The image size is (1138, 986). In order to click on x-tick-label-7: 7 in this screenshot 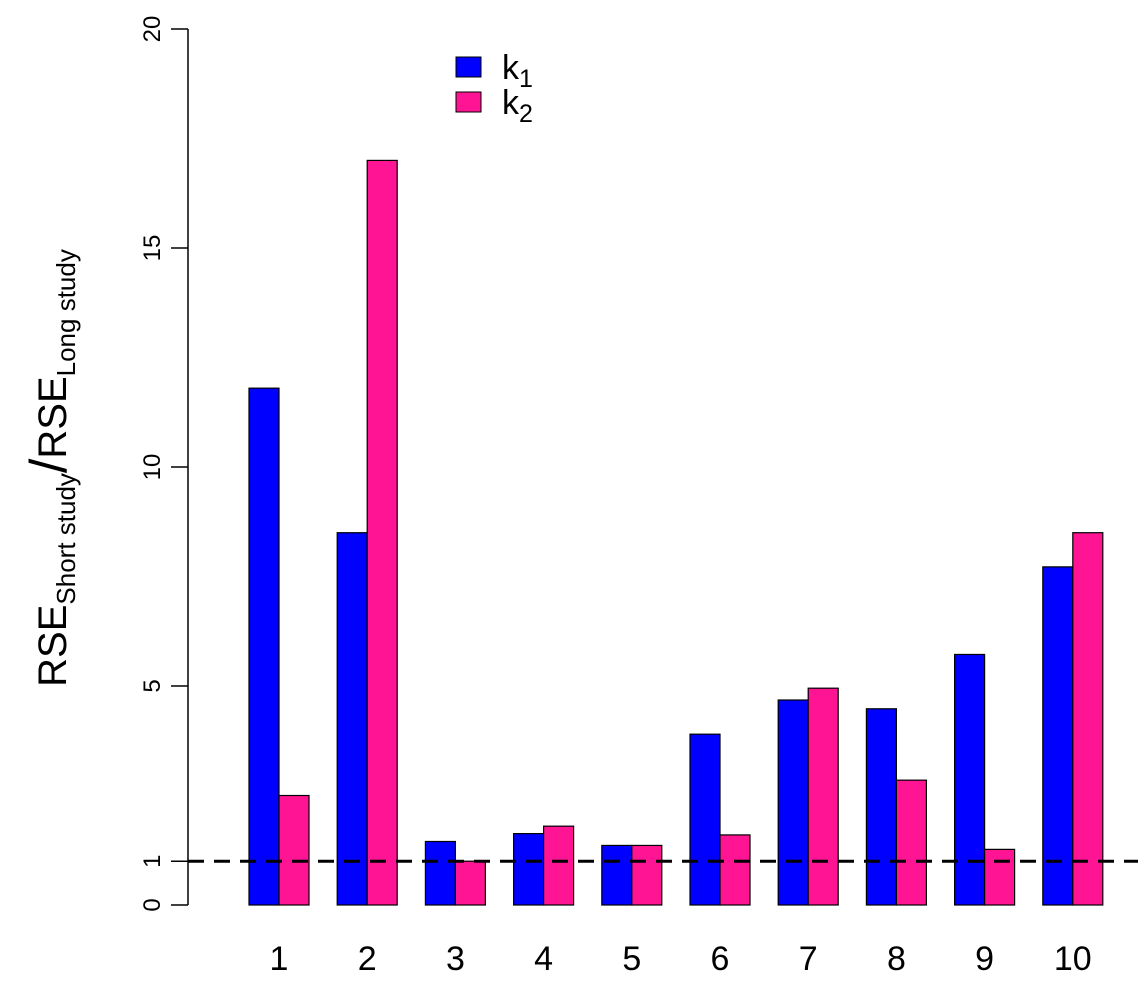, I will do `click(808, 959)`.